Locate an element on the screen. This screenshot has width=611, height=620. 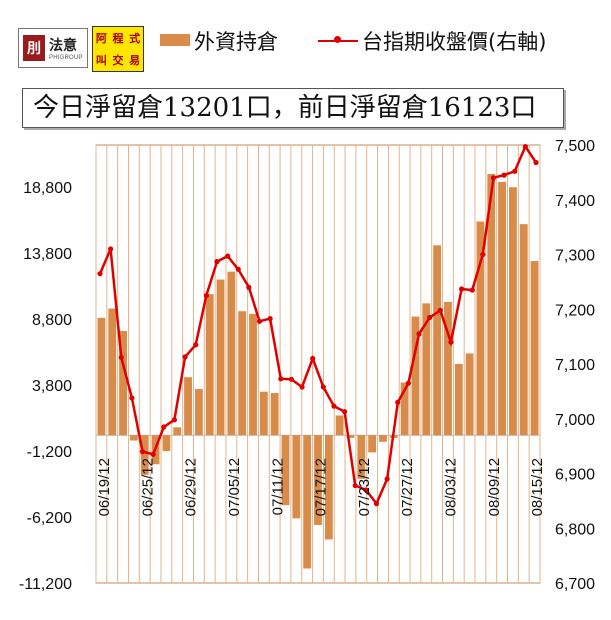
left-tick-label: 8,800 is located at coordinates (52, 320).